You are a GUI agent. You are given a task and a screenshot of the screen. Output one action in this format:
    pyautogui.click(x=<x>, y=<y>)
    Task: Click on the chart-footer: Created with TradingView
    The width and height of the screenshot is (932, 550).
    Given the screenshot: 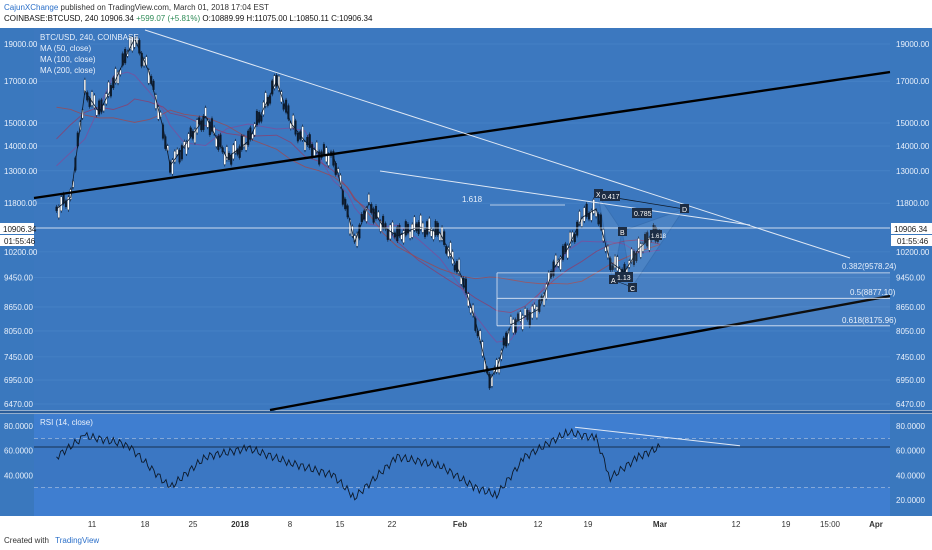 What is the action you would take?
    pyautogui.click(x=466, y=541)
    